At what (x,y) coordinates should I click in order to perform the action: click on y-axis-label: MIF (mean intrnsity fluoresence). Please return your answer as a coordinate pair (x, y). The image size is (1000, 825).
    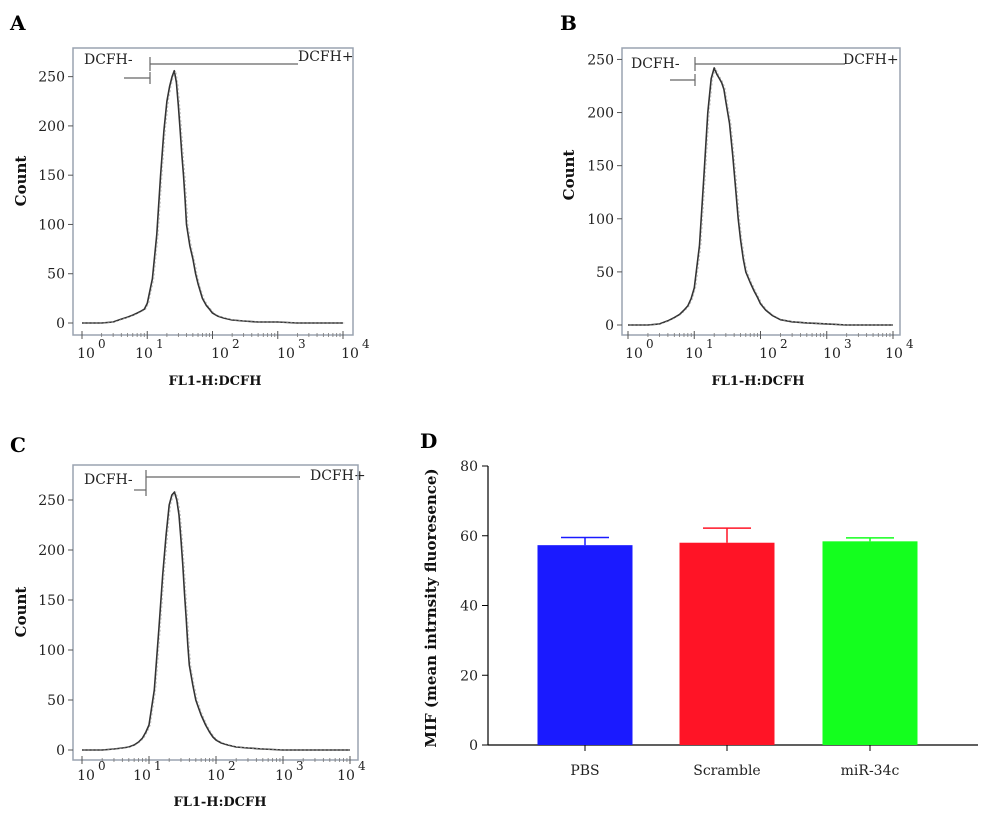
    Looking at the image, I should click on (431, 607).